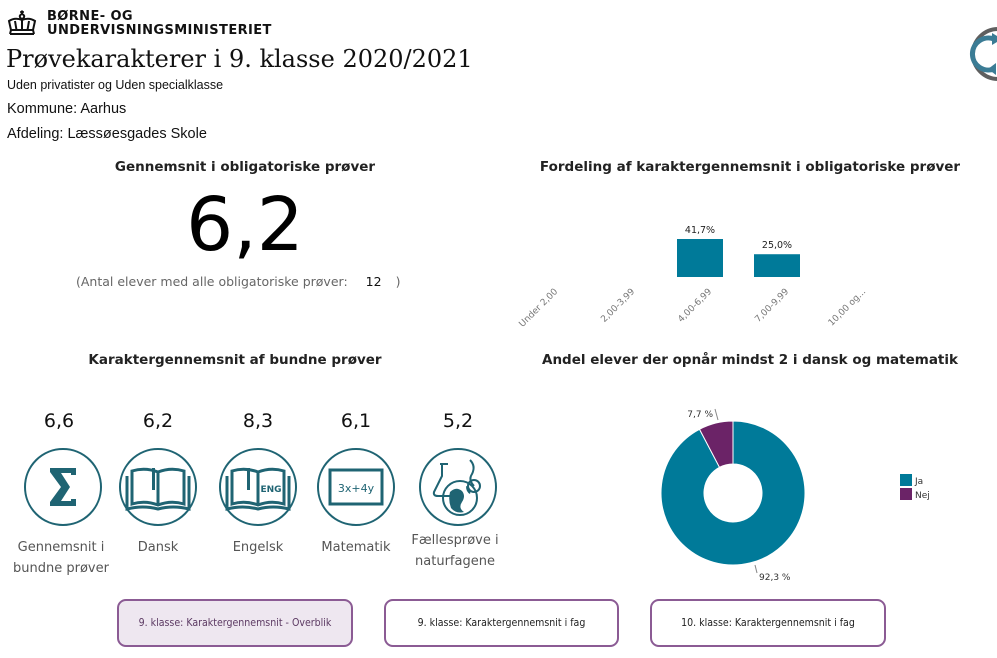  I want to click on subject-label-line-2: bundne prøver, so click(61, 568).